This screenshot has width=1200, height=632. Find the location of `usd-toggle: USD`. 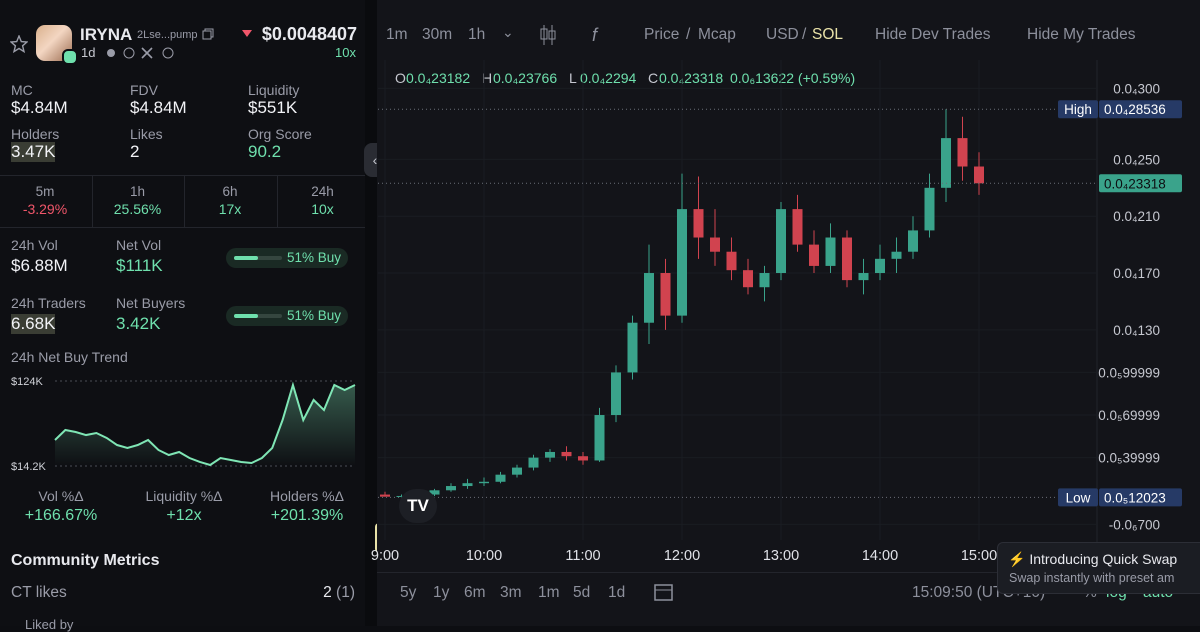

usd-toggle: USD is located at coordinates (782, 34).